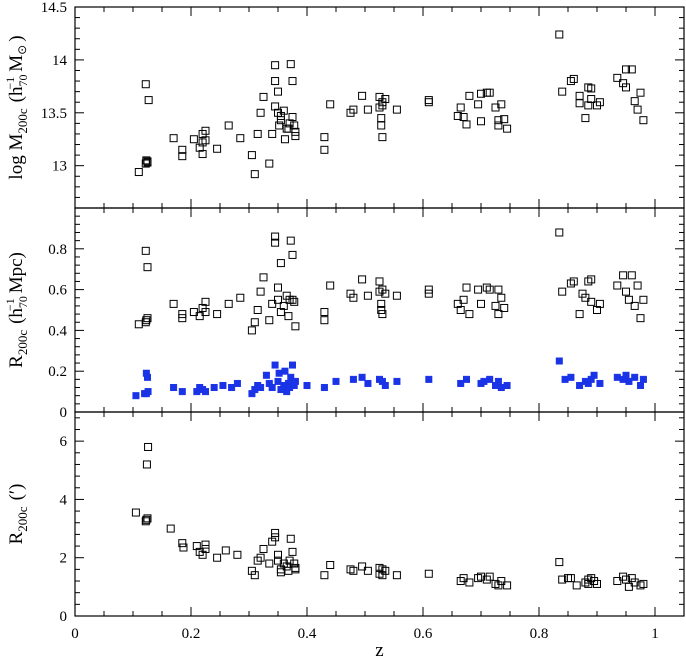  What do you see at coordinates (16, 157) in the screenshot?
I see `y-axis-label-part: log M` at bounding box center [16, 157].